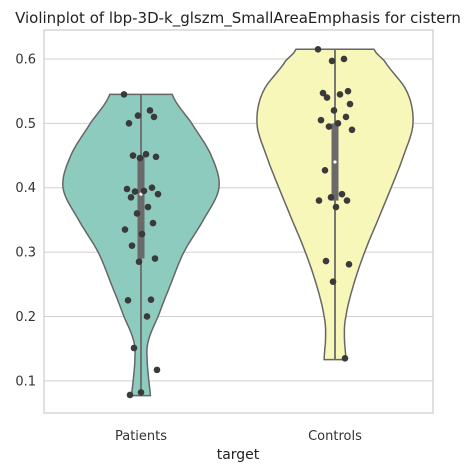  Describe the element at coordinates (25, 188) in the screenshot. I see `y-tick-label: 0.4` at that location.